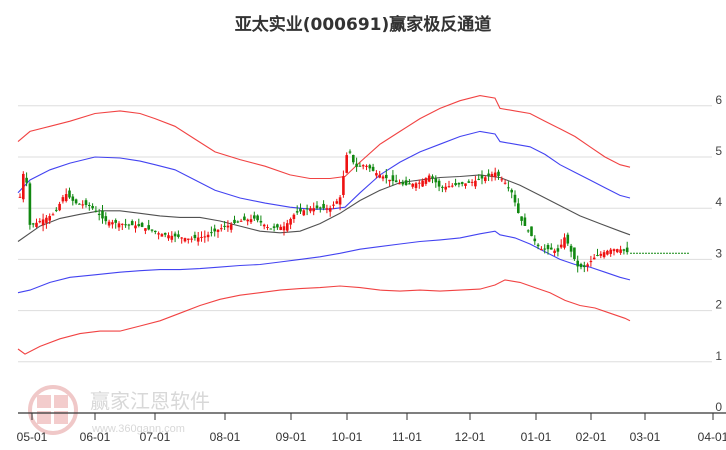  What do you see at coordinates (718, 356) in the screenshot?
I see `y-tick-label: 1` at bounding box center [718, 356].